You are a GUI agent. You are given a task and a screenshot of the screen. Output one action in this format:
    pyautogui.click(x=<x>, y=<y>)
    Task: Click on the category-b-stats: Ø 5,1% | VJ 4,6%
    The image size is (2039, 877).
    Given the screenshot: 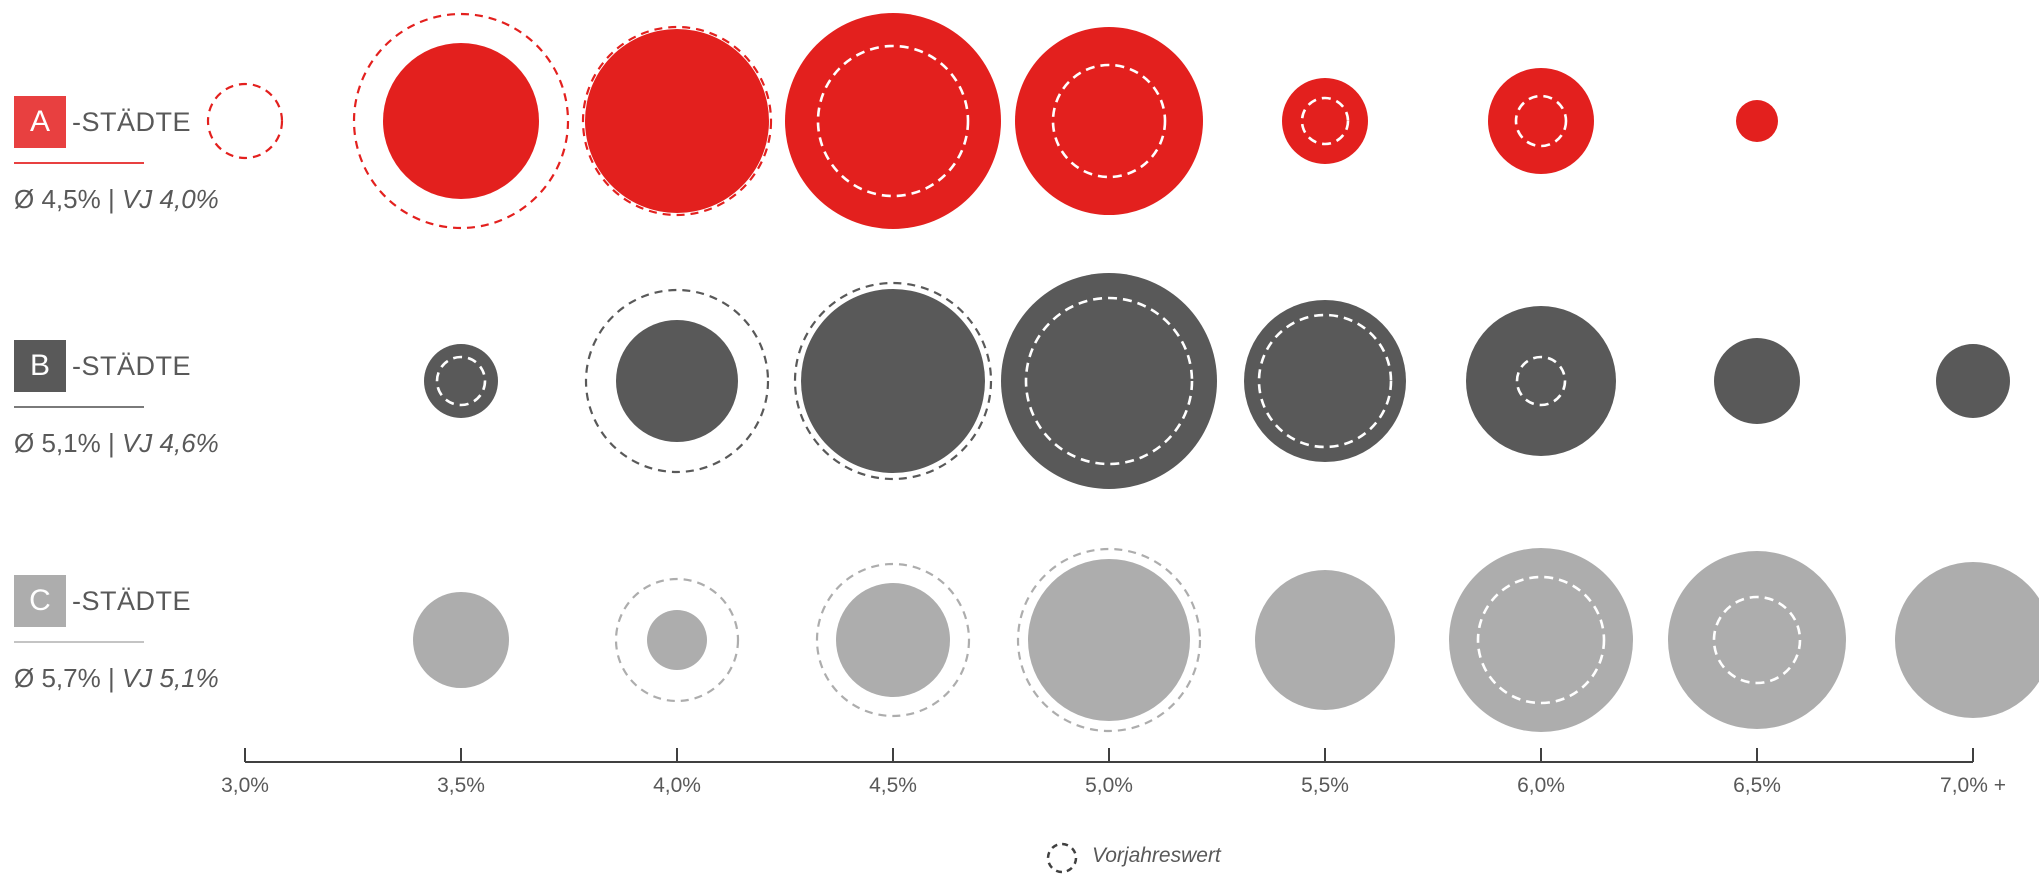 What is the action you would take?
    pyautogui.click(x=116, y=443)
    